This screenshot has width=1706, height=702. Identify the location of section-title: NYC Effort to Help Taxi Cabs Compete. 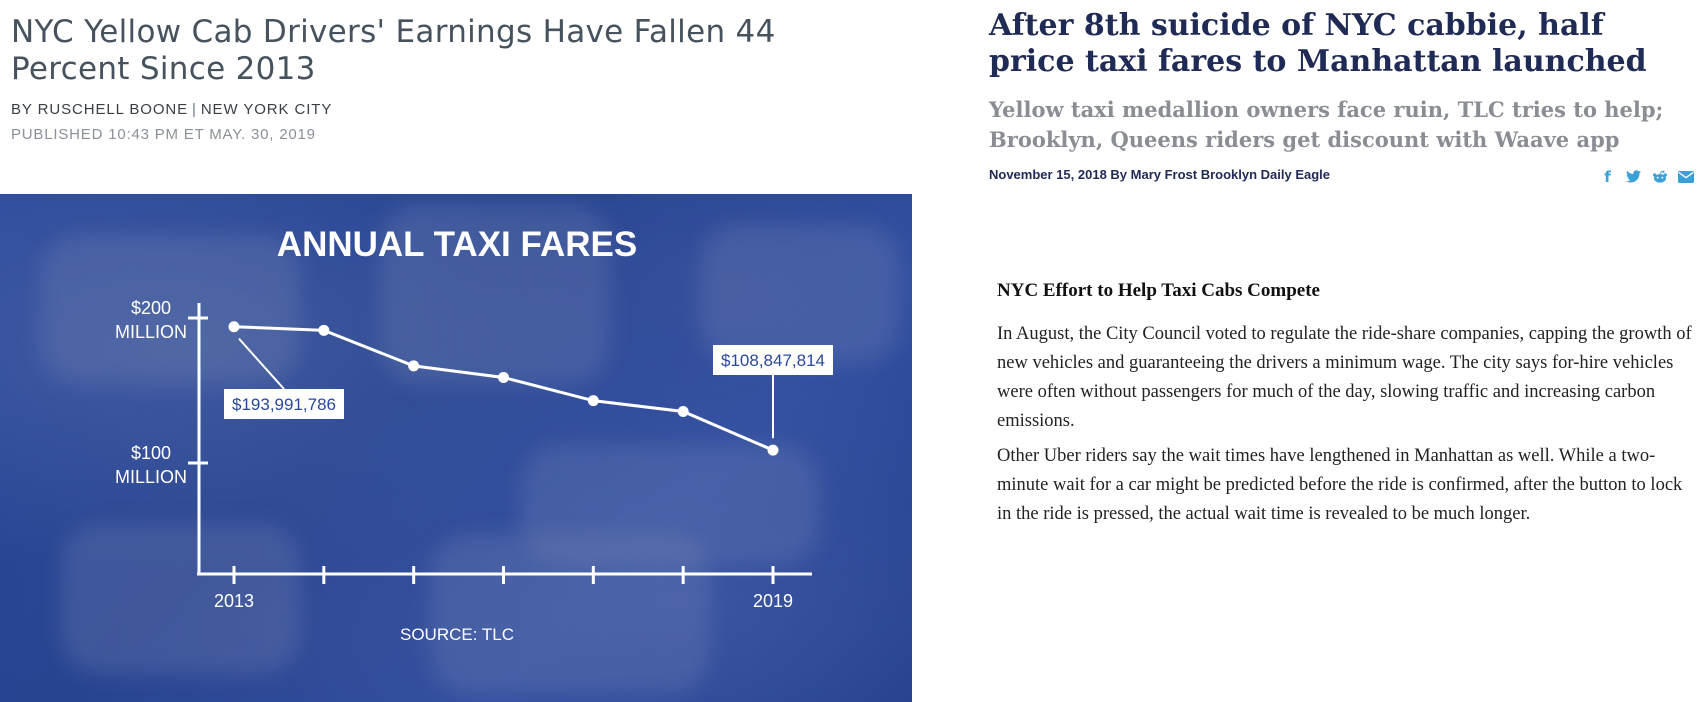
(1158, 290).